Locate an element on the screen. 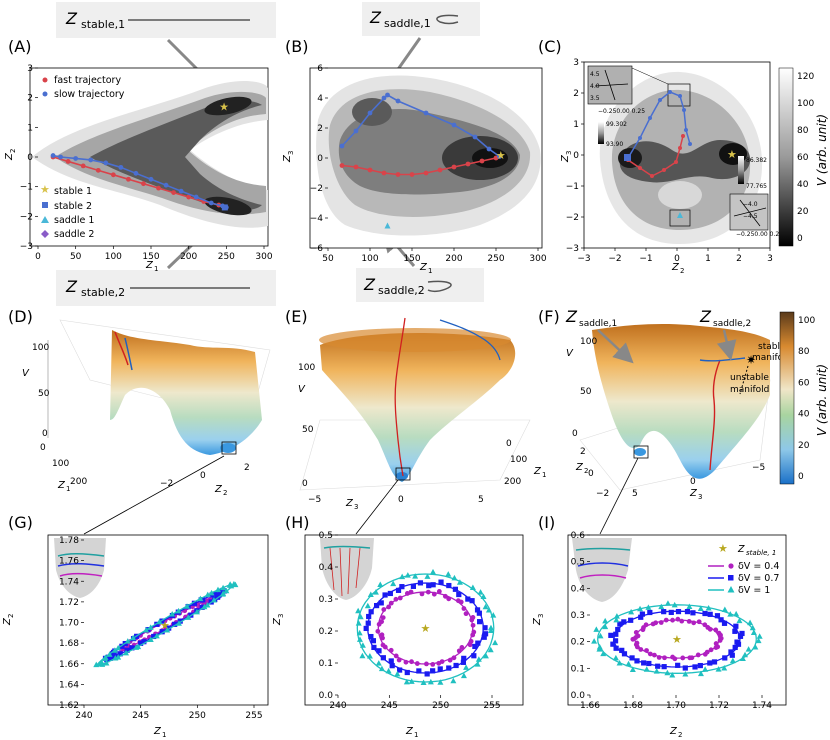 This screenshot has height=740, width=830. legend-fast-label: fast trajectory is located at coordinates (87, 80).